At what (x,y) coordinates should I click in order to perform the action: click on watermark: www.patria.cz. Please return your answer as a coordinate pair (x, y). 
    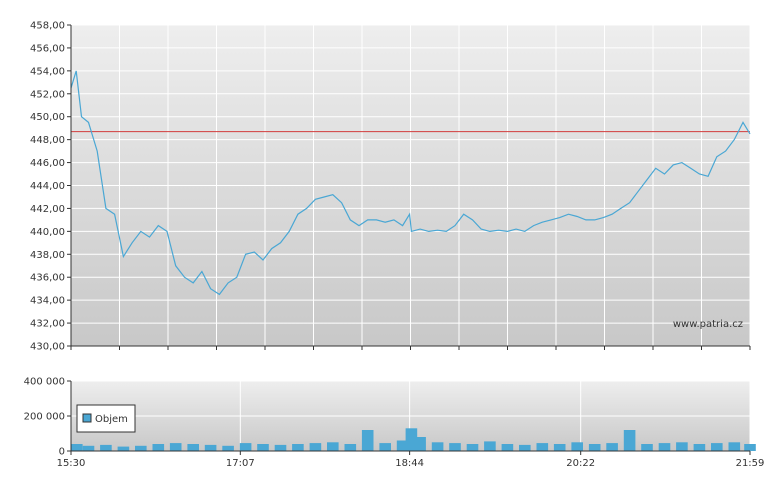
    Looking at the image, I should click on (708, 324).